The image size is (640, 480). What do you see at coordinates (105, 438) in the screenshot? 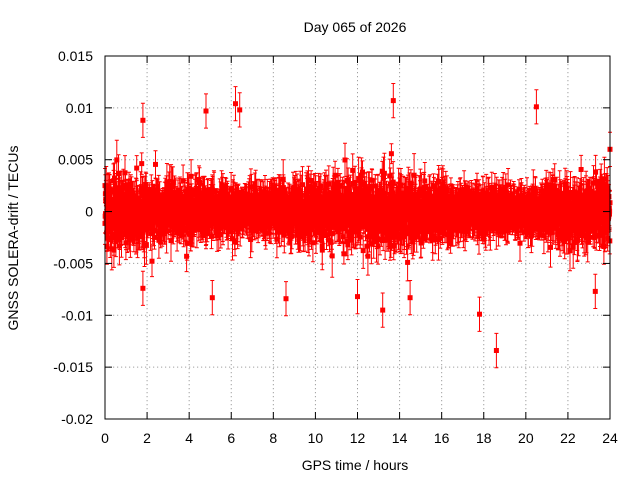
I see `x-tick-label: 0` at bounding box center [105, 438].